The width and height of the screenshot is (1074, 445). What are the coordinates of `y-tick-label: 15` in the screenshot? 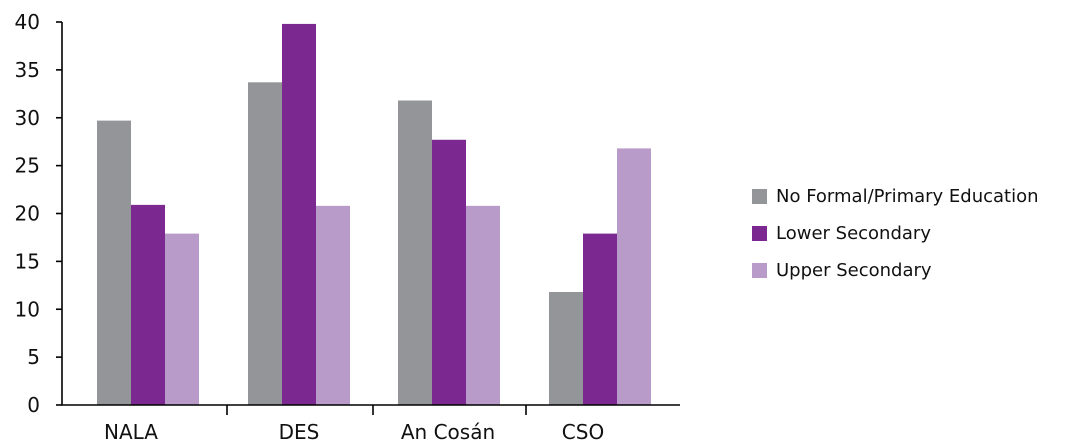 It's located at (27, 261).